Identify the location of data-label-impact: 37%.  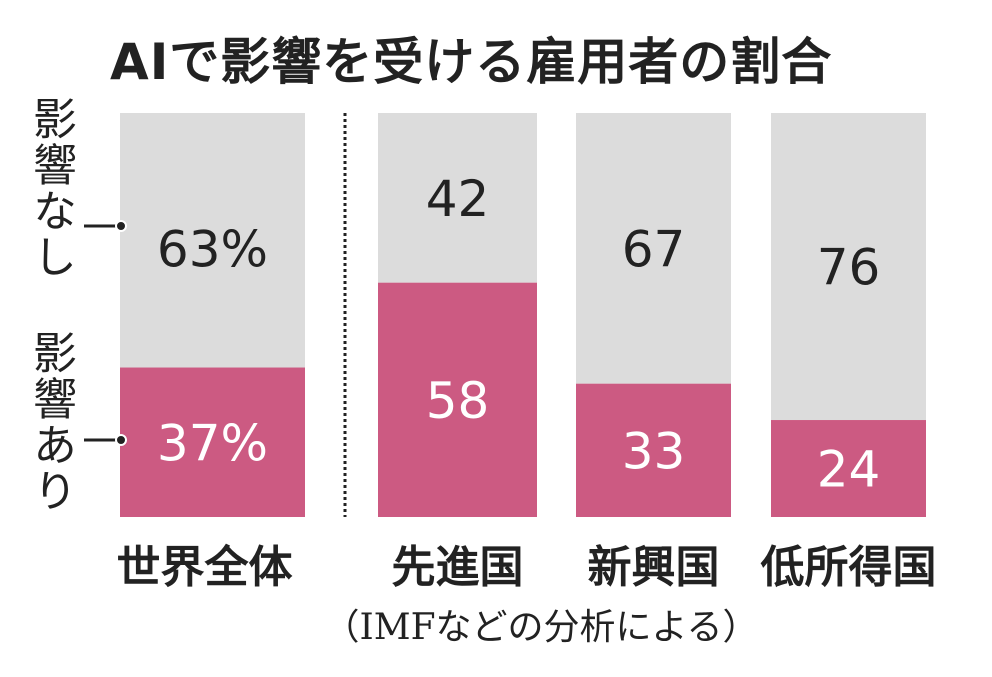
(212, 443).